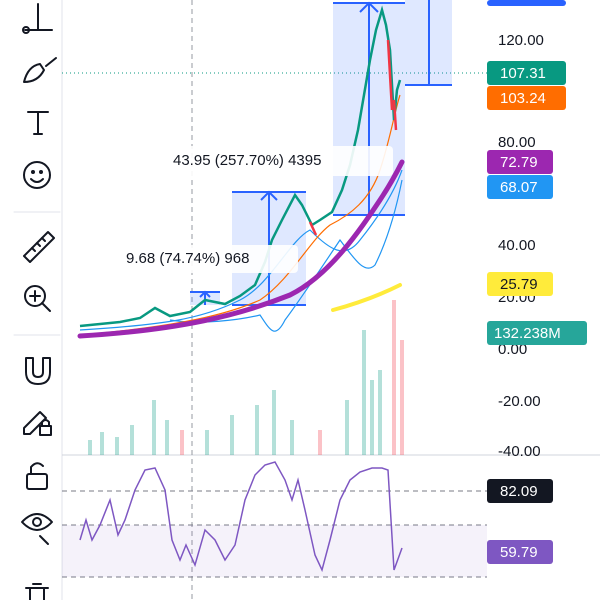 This screenshot has height=600, width=600. What do you see at coordinates (517, 245) in the screenshot?
I see `axis-label: 40.00` at bounding box center [517, 245].